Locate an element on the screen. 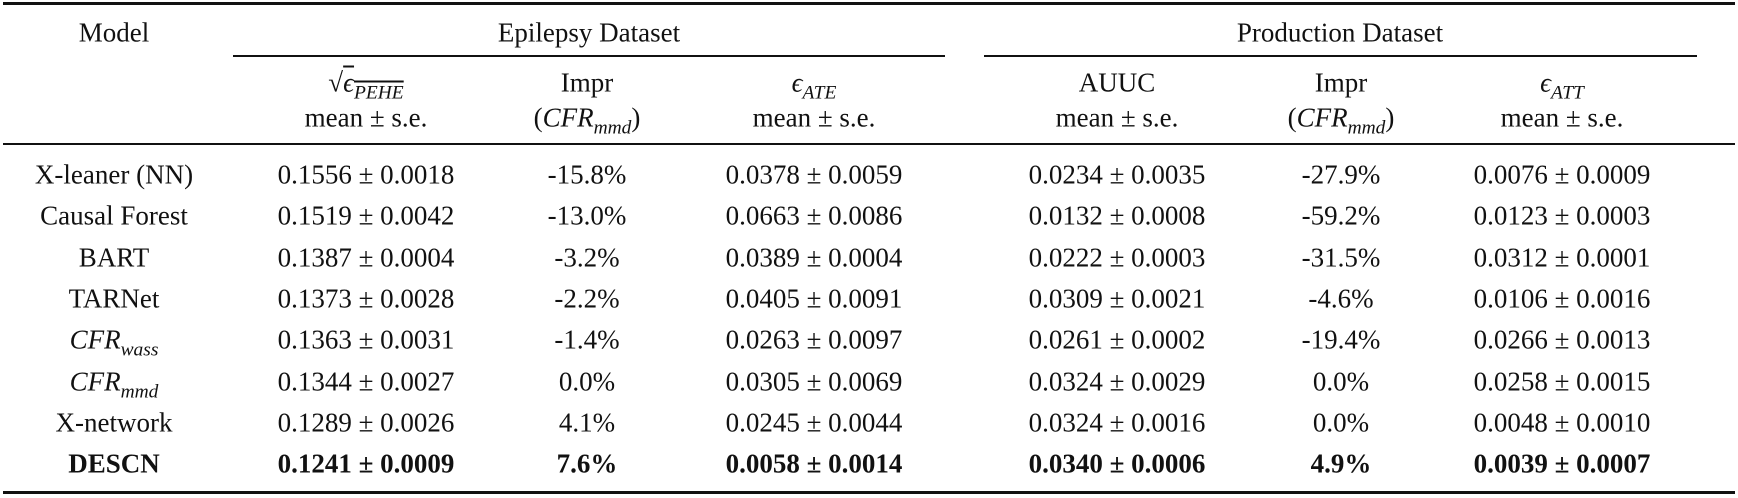 This screenshot has width=1738, height=498. column-metric: AUUC is located at coordinates (1117, 82).